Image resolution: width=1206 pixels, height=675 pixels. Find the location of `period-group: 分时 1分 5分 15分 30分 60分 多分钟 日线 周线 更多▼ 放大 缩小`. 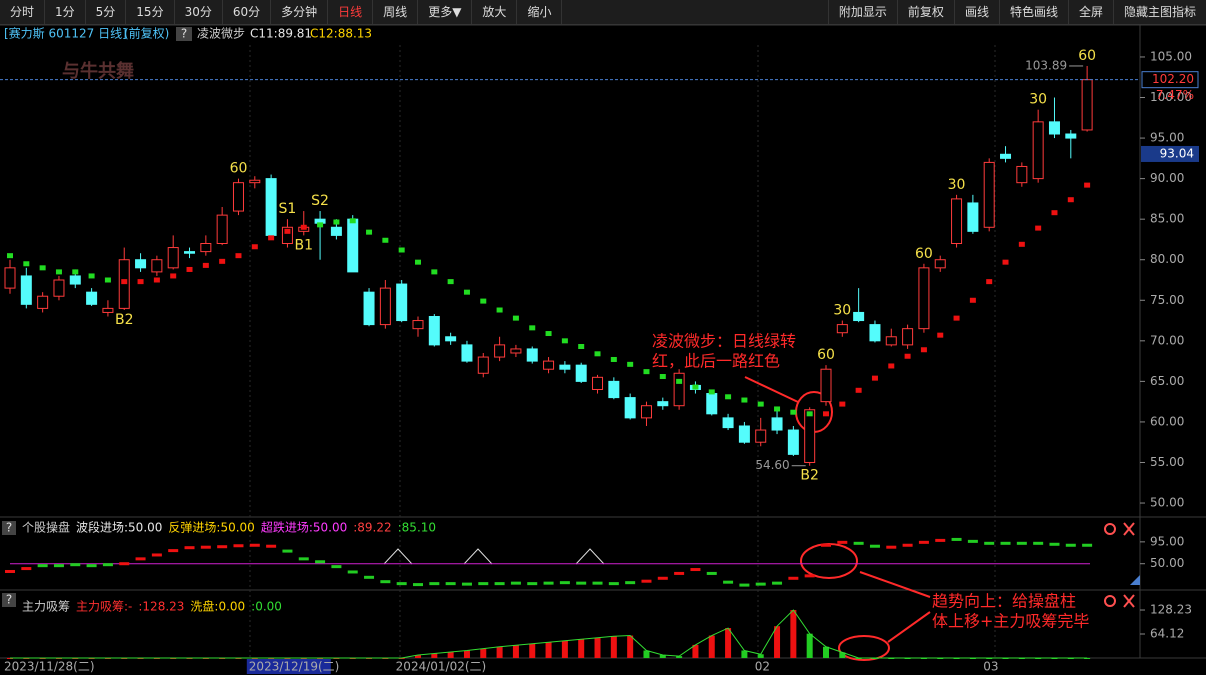

period-group: 分时 1分 5分 15分 30分 60分 多分钟 日线 周线 更多▼ 放大 缩小 is located at coordinates (281, 12).